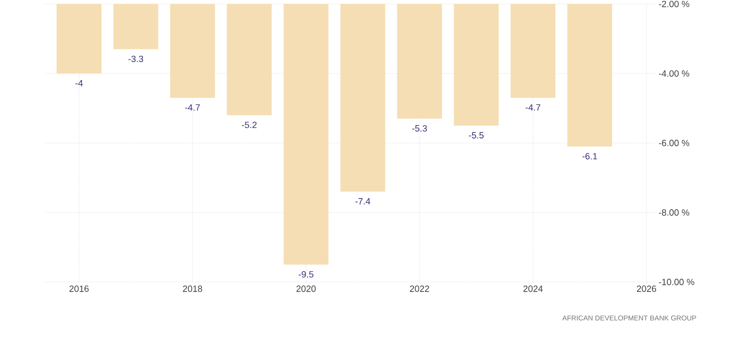 The width and height of the screenshot is (730, 340). I want to click on data-label: -5.3, so click(419, 128).